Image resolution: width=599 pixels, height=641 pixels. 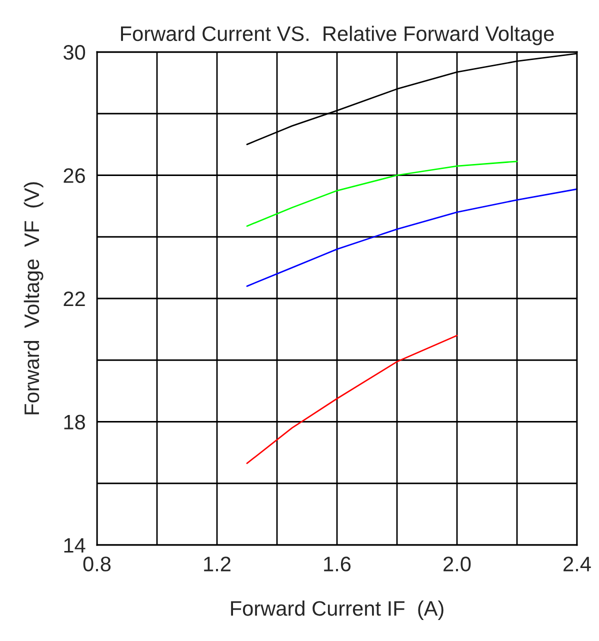 I want to click on x-tick-label: 1.6, so click(x=337, y=564).